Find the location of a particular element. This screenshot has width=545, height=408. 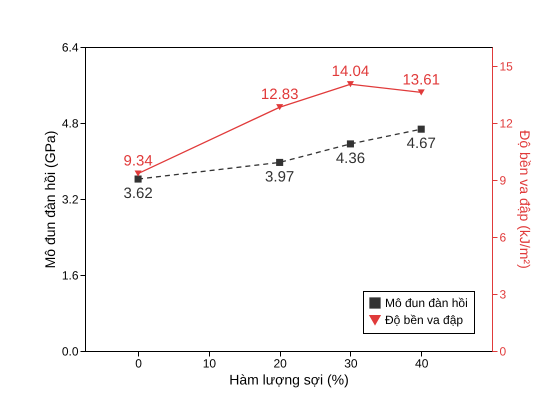

x-tick-label: 40 is located at coordinates (422, 363).